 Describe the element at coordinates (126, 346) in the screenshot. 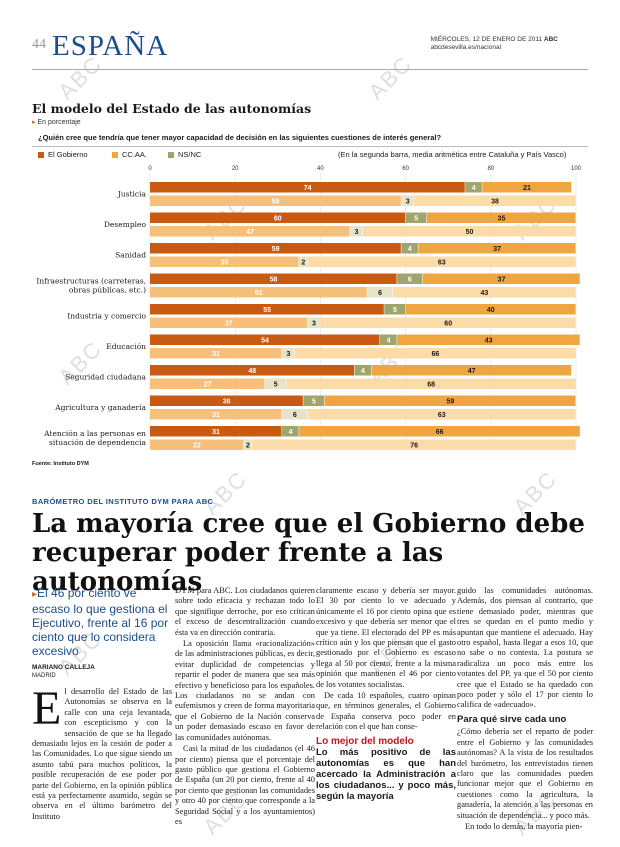

I see `category-label: Educación` at that location.